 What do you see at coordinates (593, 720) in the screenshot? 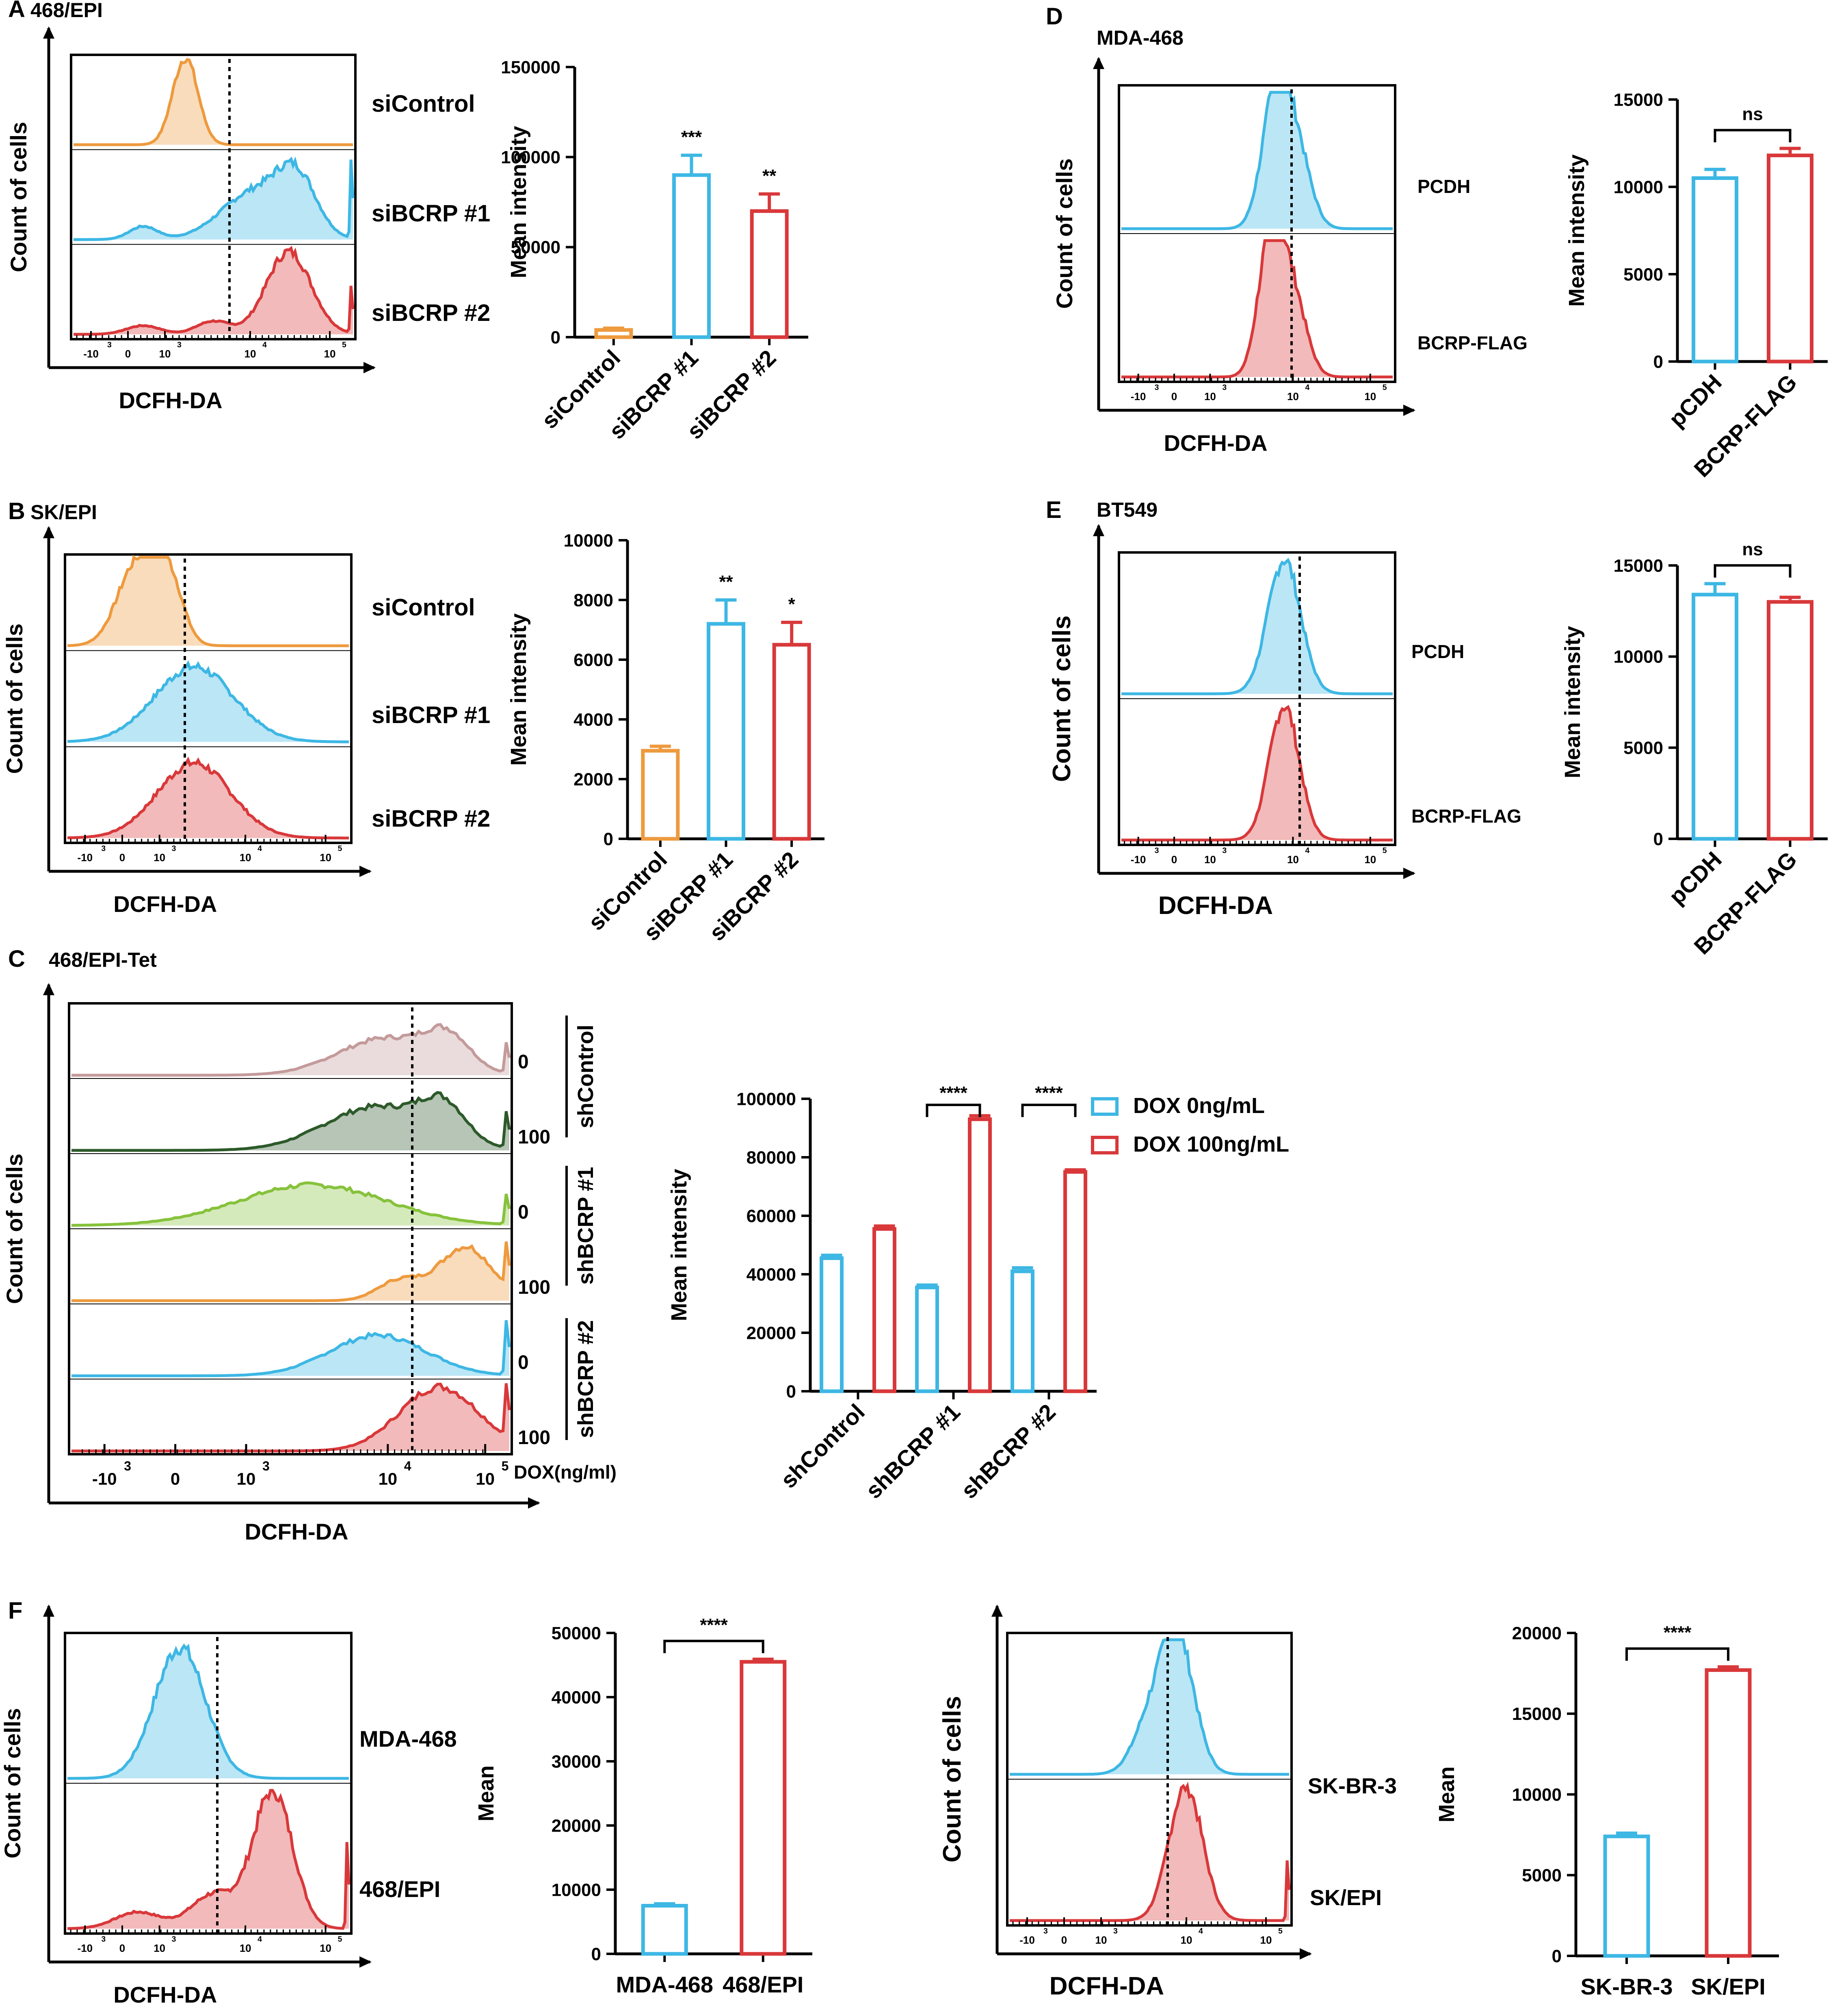
I see `y-tick-label: 4000` at bounding box center [593, 720].